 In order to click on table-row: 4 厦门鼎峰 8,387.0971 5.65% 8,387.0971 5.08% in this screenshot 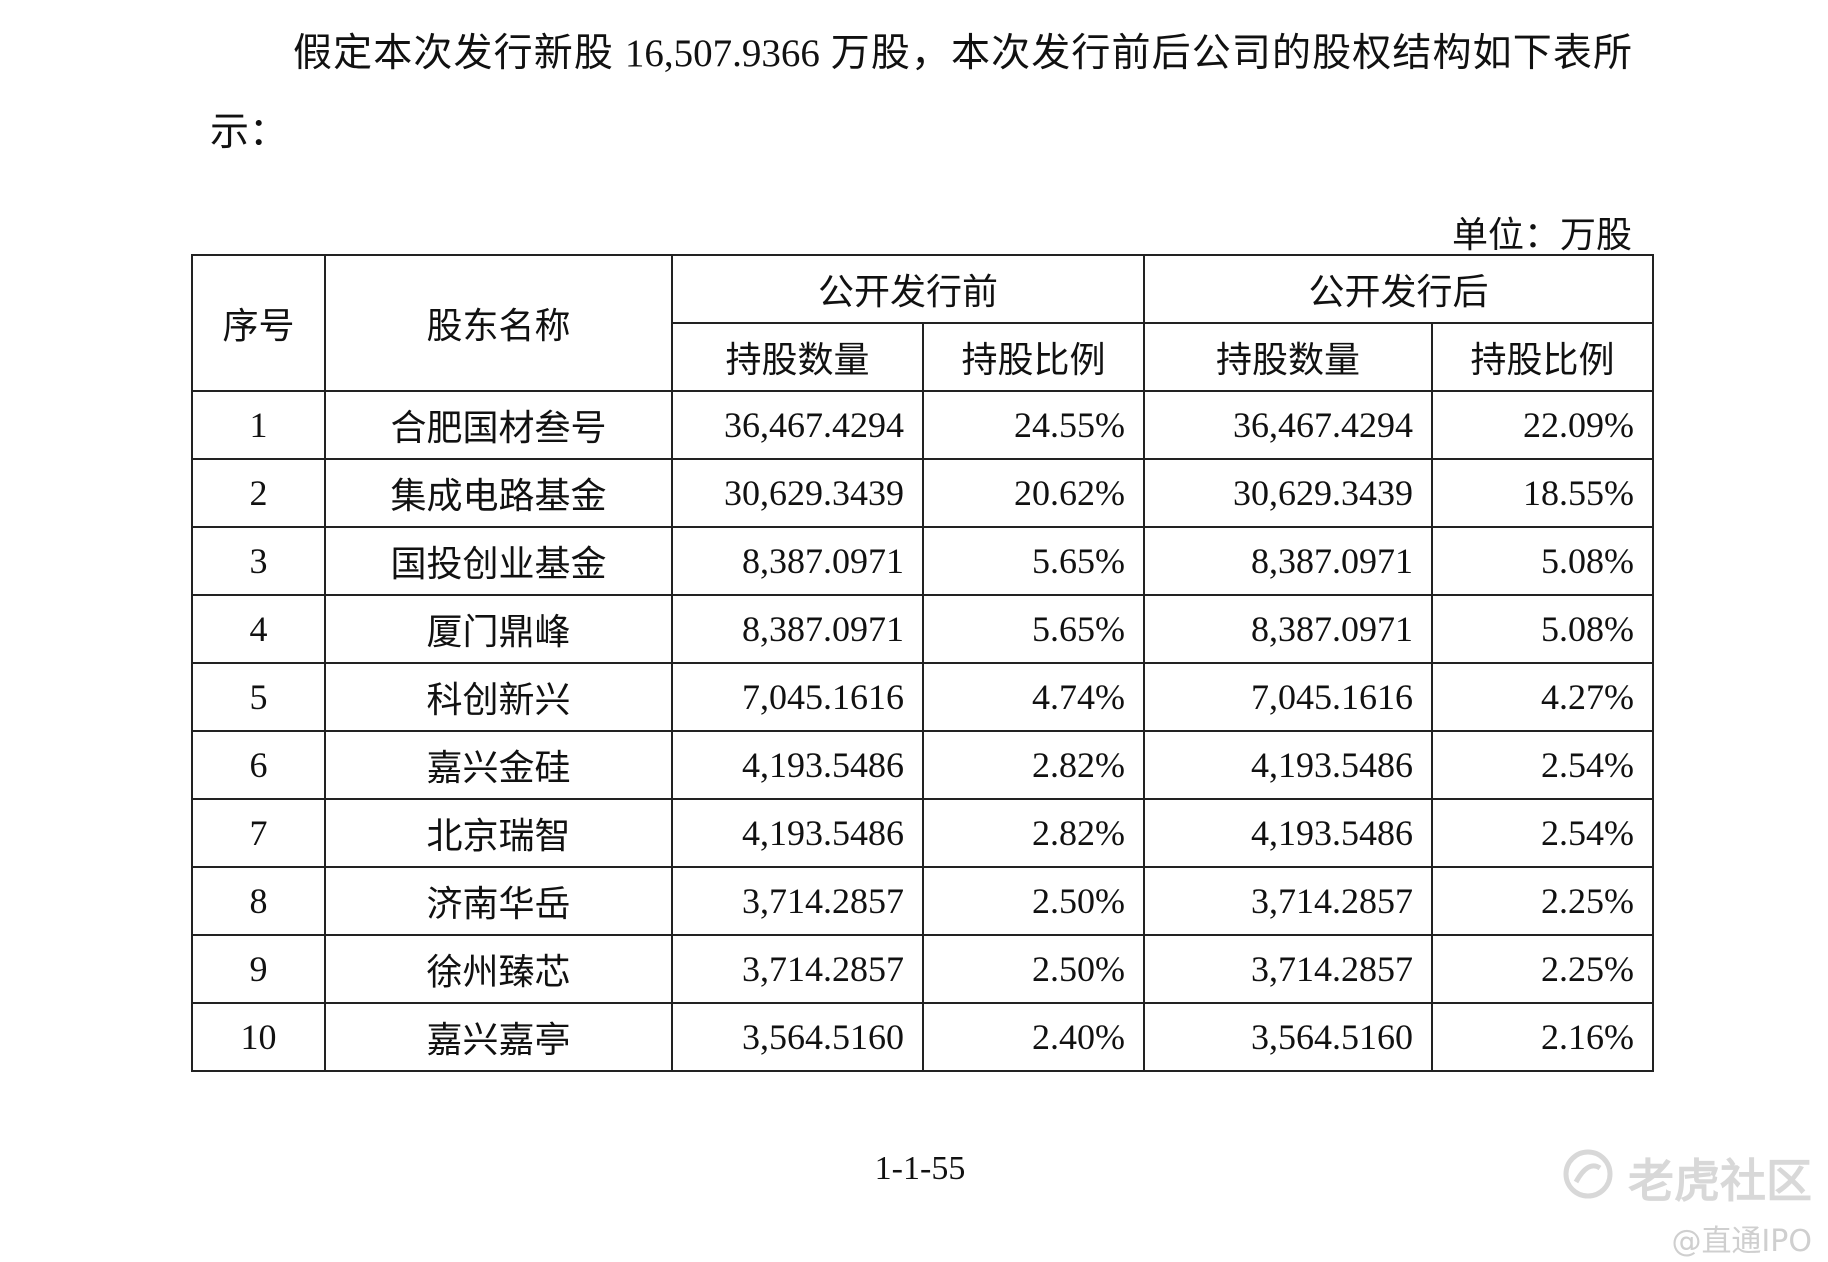, I will do `click(922, 629)`.